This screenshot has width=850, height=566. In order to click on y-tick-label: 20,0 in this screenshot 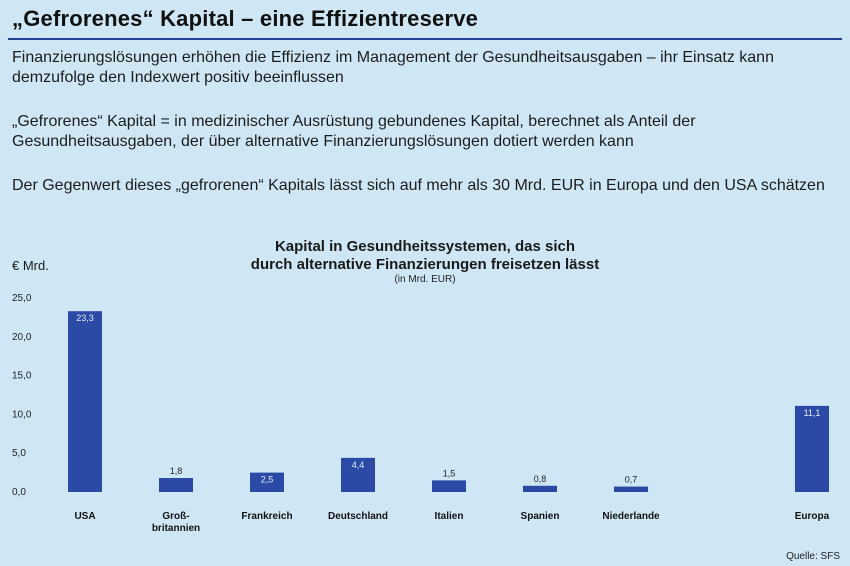, I will do `click(22, 337)`.